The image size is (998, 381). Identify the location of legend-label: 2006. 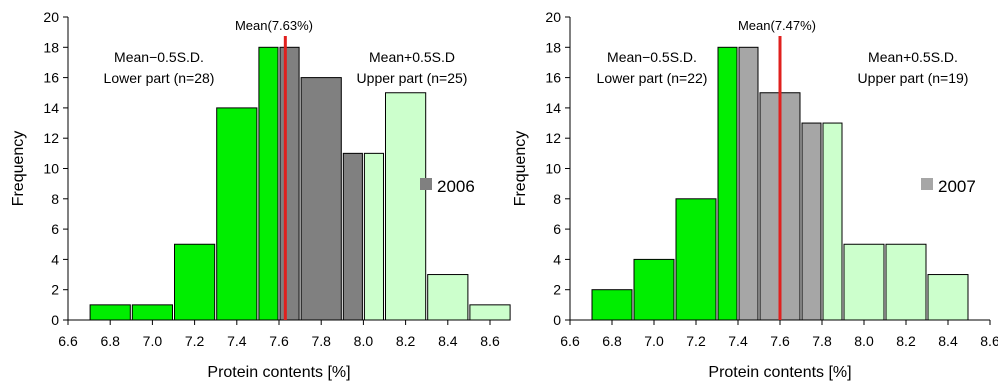
(456, 186).